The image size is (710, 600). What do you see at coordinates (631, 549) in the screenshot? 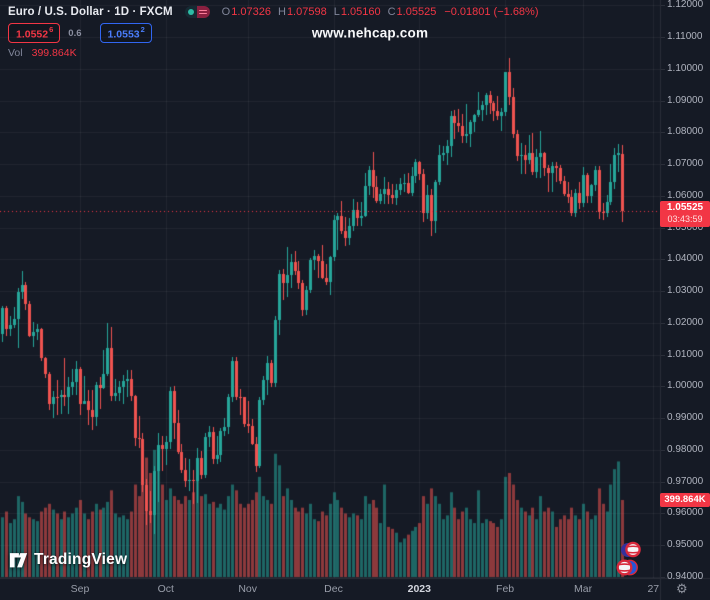
I see `striped-ball-icon-top` at bounding box center [631, 549].